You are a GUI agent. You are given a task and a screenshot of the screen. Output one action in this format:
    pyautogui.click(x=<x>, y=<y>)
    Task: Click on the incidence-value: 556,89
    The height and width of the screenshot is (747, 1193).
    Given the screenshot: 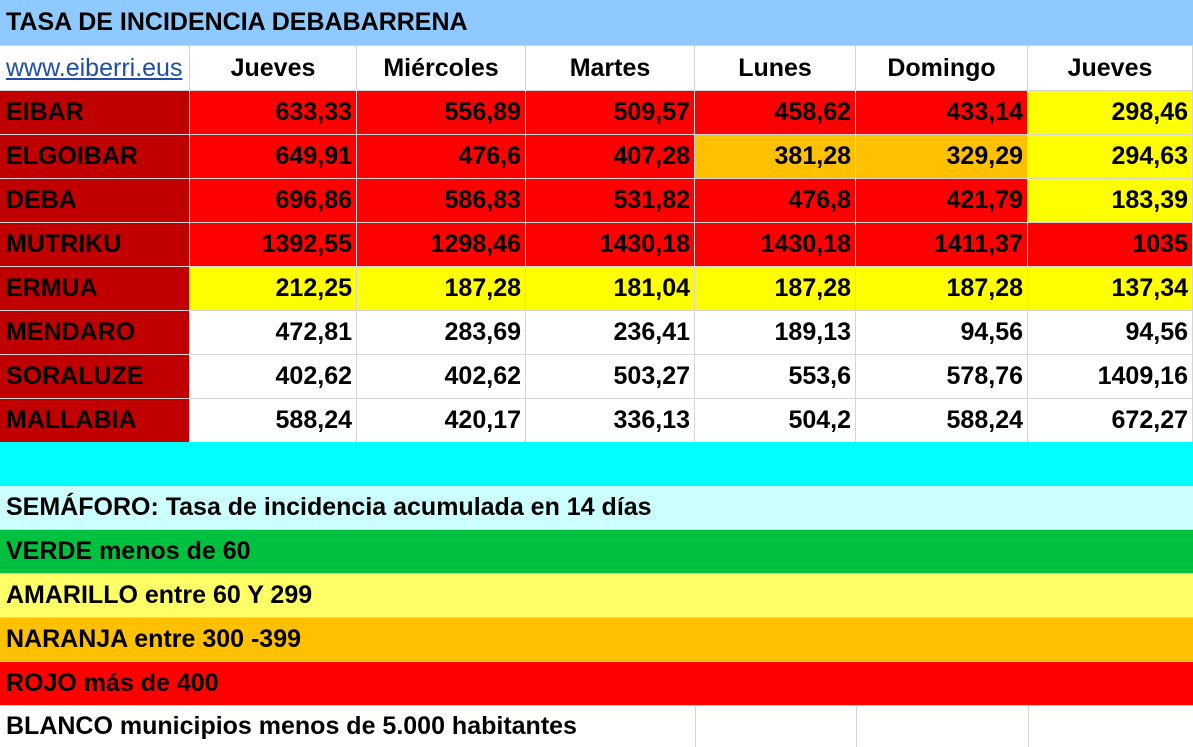 What is the action you would take?
    pyautogui.click(x=441, y=113)
    